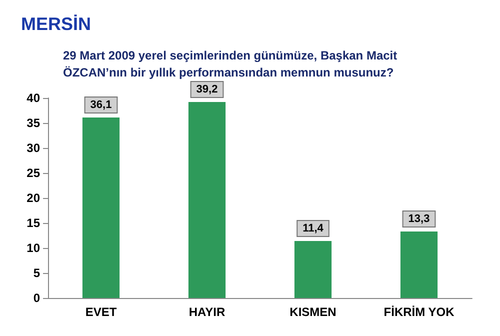 This screenshot has width=500, height=336. Describe the element at coordinates (36, 298) in the screenshot. I see `y-tick-label: 0` at that location.